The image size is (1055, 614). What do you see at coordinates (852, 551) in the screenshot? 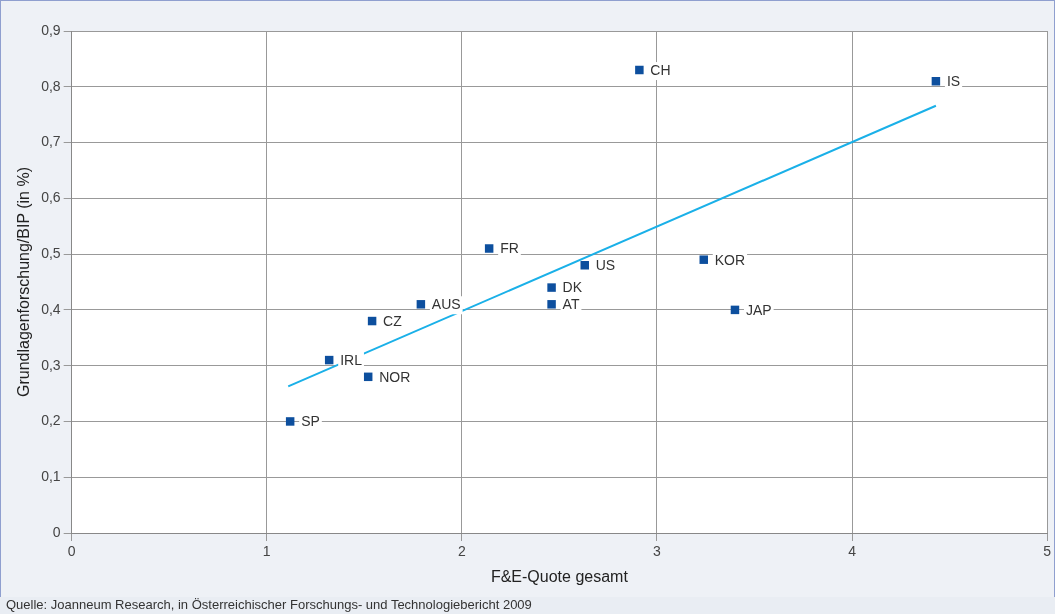
I see `x-tick-label: 4` at bounding box center [852, 551].